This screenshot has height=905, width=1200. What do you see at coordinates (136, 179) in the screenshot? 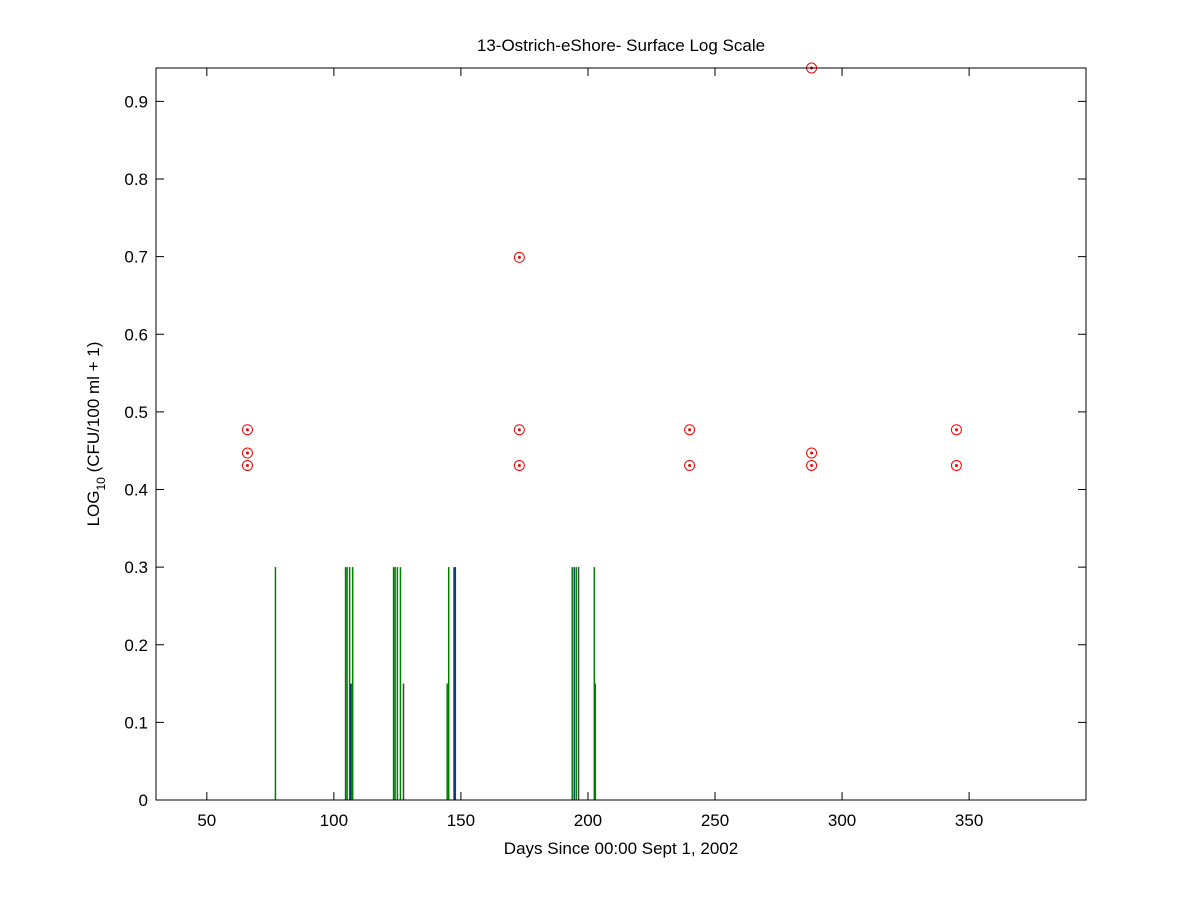
I see `y-tick-label: 0.8` at bounding box center [136, 179].